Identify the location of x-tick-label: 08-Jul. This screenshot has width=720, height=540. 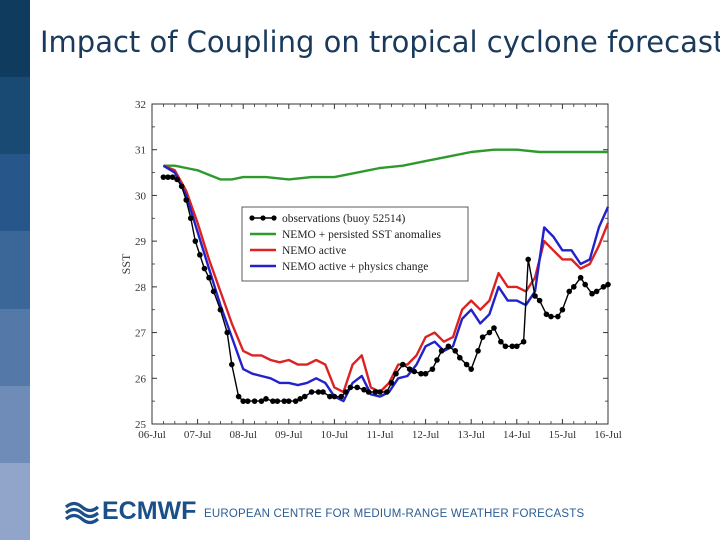
(243, 435).